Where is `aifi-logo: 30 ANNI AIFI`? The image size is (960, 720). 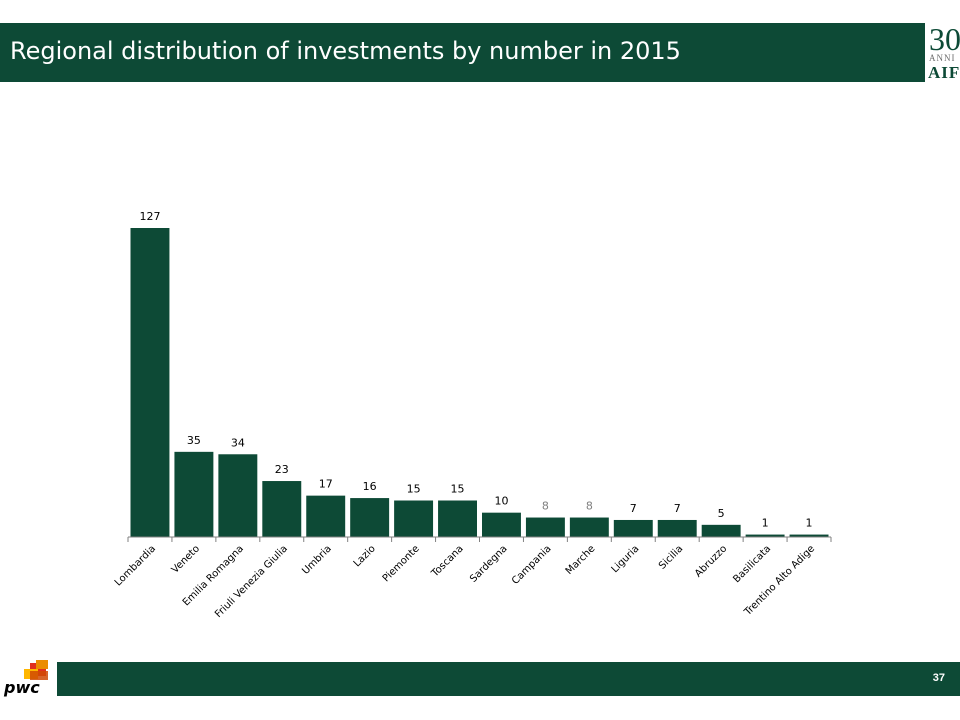 aifi-logo: 30 ANNI AIFI is located at coordinates (943, 53).